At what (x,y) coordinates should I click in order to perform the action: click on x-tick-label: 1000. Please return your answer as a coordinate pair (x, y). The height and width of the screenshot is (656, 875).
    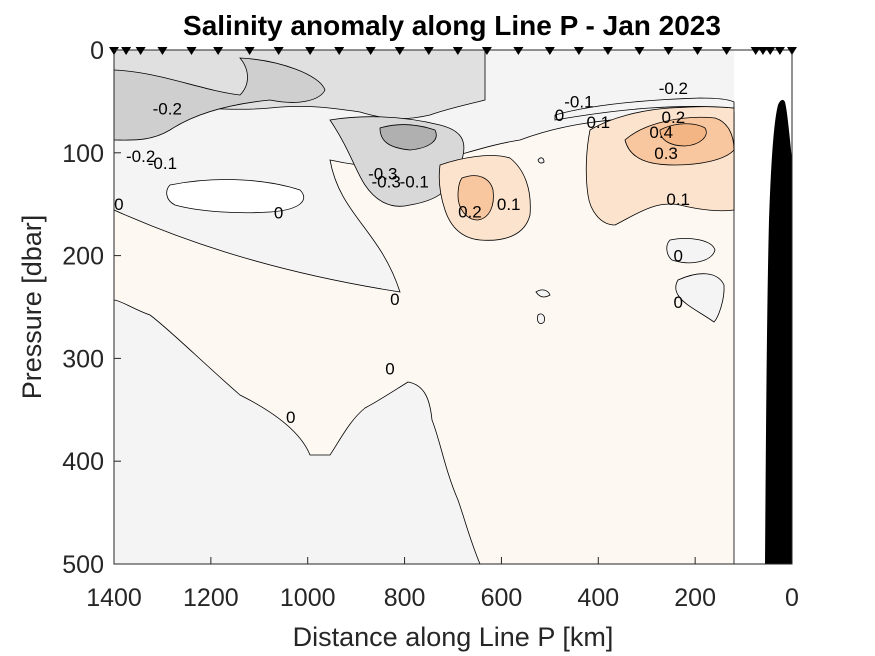
    Looking at the image, I should click on (308, 598).